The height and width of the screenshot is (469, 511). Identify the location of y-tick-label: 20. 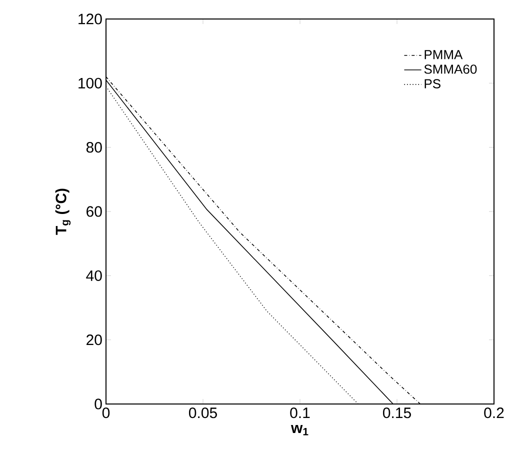
(94, 340).